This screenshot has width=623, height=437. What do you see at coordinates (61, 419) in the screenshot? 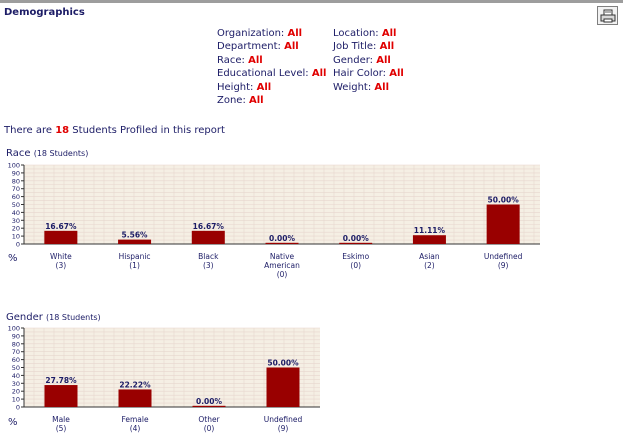
I see `gender-category-label: Male` at bounding box center [61, 419].